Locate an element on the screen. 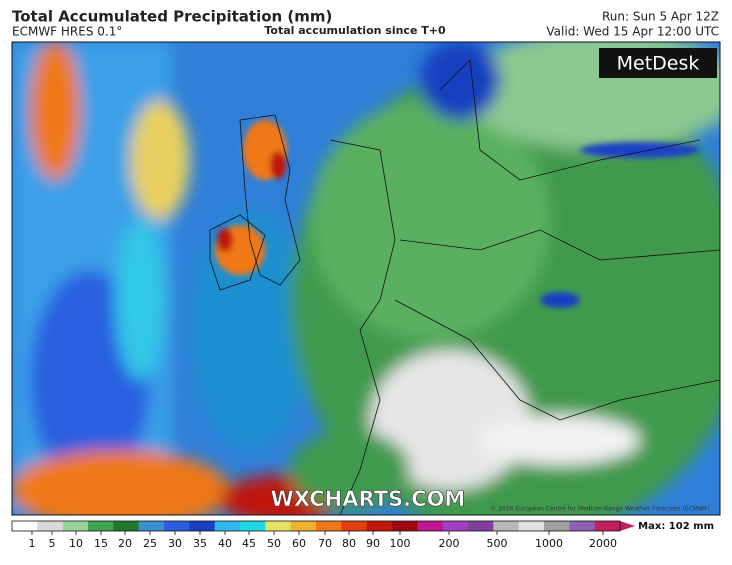  colorbar-label: 2000 is located at coordinates (603, 543).